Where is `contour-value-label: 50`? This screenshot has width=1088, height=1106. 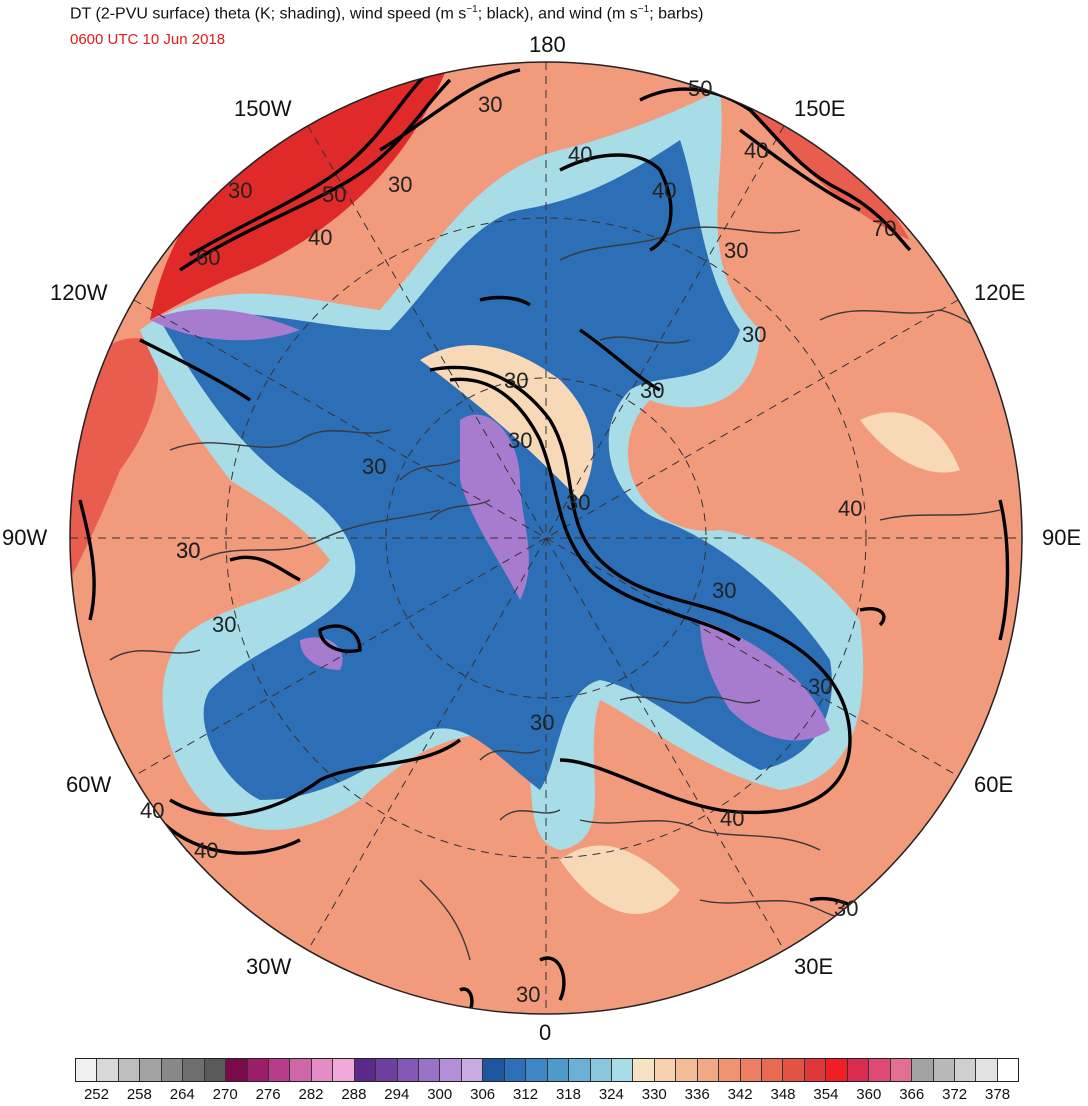
contour-value-label: 50 is located at coordinates (700, 88).